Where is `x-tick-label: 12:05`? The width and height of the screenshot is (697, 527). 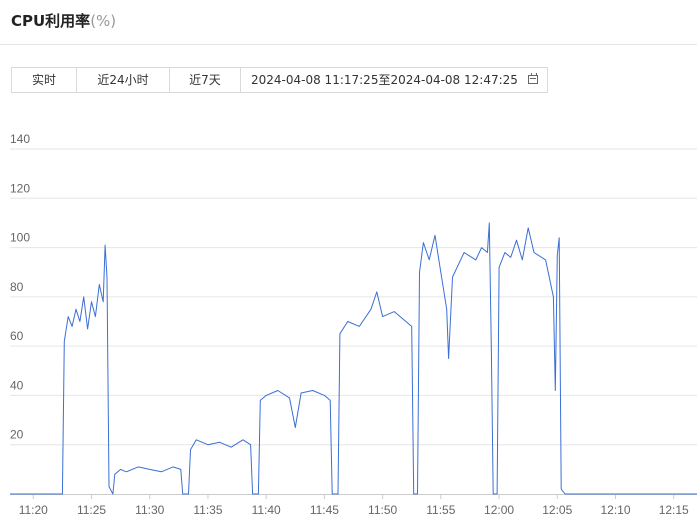
x-tick-label: 12:05 is located at coordinates (557, 510).